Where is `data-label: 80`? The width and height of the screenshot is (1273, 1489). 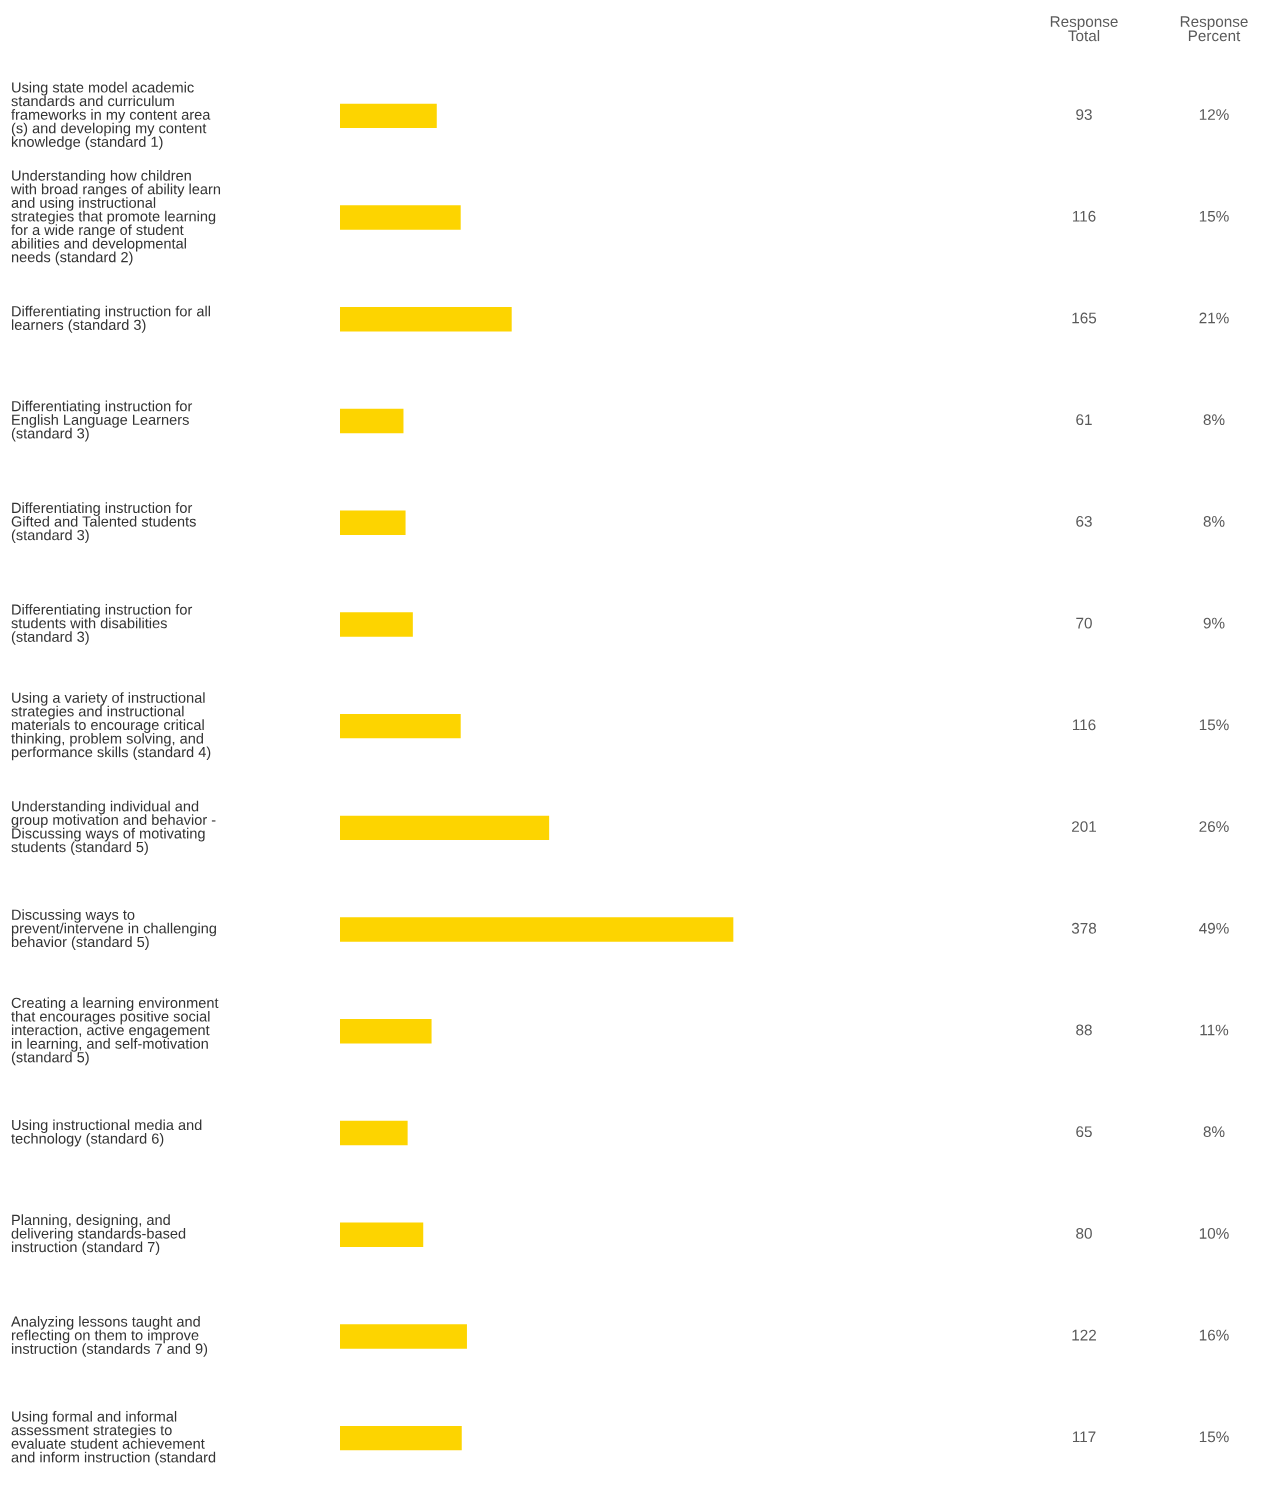
data-label: 80 is located at coordinates (1084, 1233).